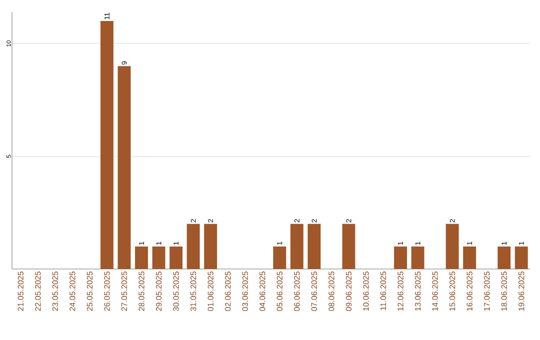 Image resolution: width=540 pixels, height=340 pixels. I want to click on x-tick-label: 12.06.2025, so click(401, 291).